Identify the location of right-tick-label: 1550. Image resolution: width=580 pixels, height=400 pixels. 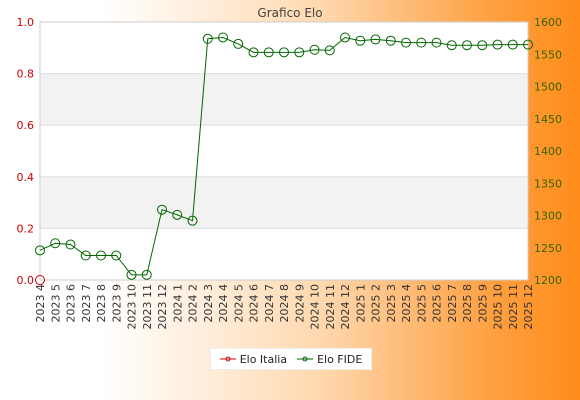
(548, 54).